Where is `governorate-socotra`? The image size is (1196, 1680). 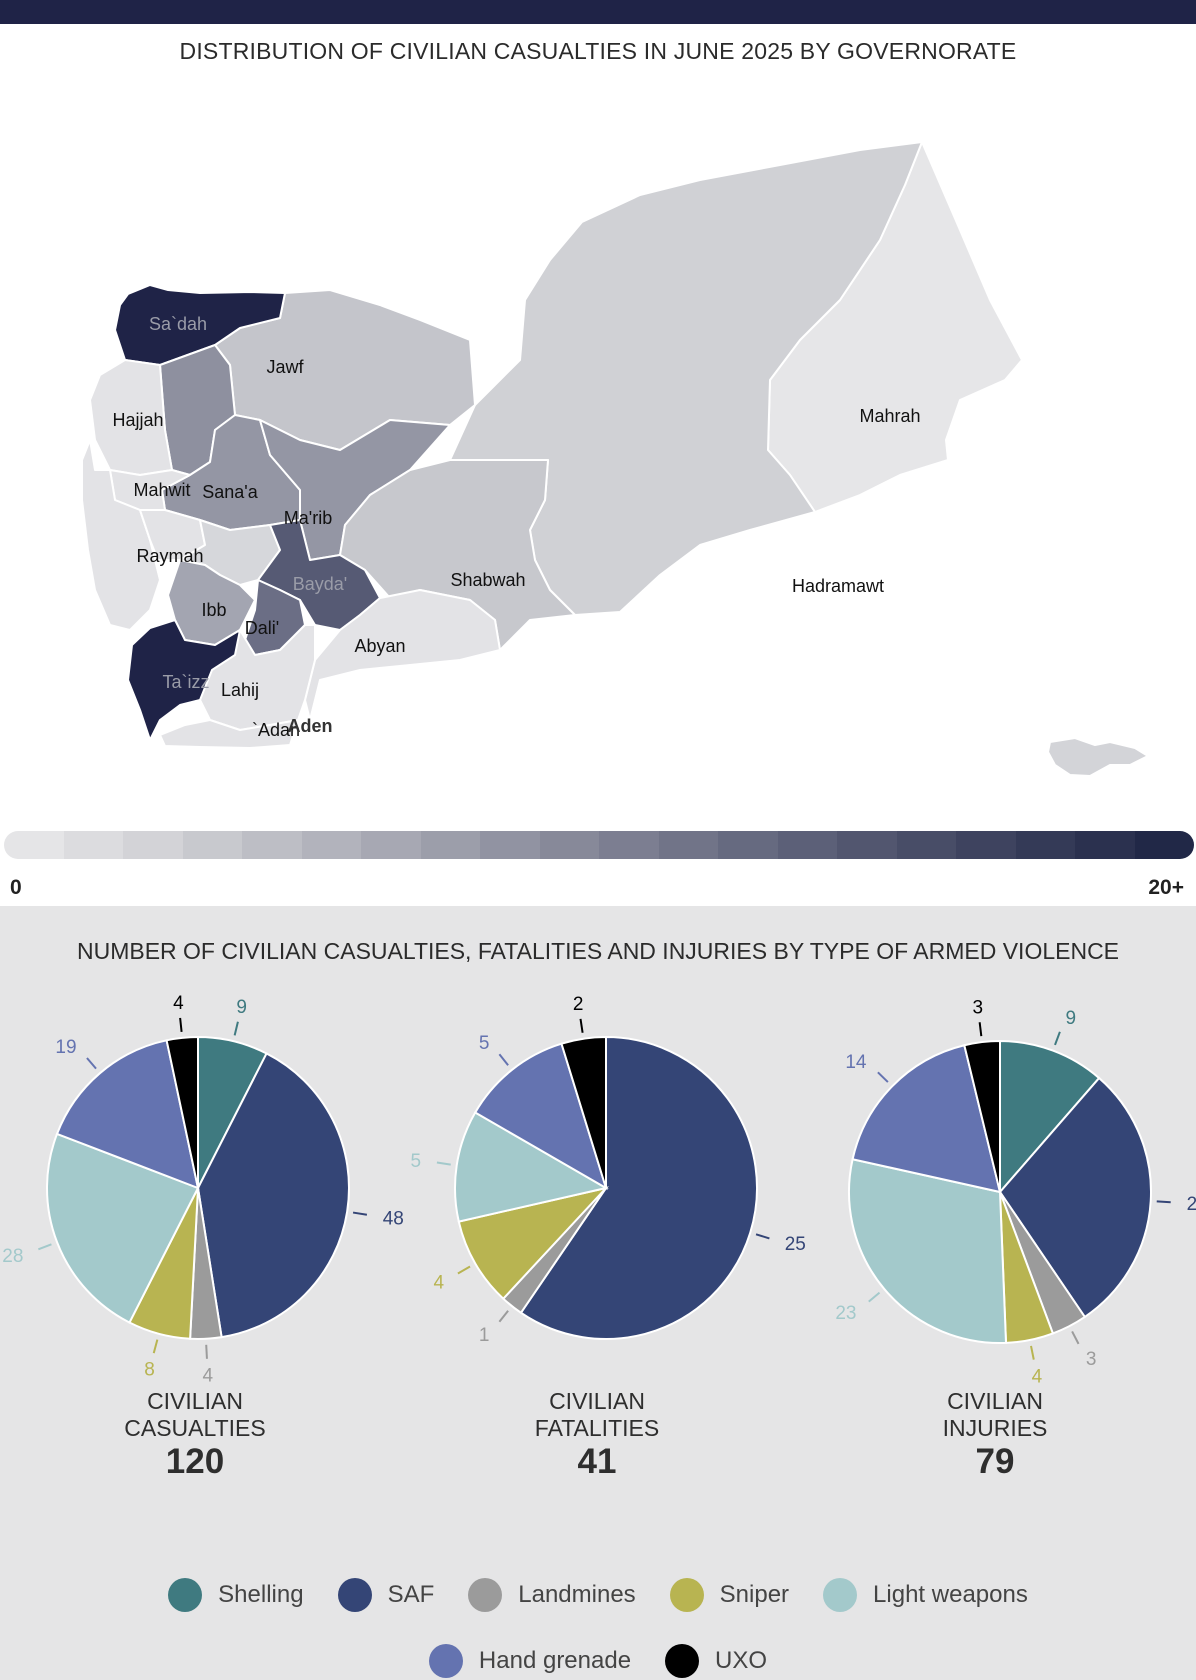 governorate-socotra is located at coordinates (1098, 757).